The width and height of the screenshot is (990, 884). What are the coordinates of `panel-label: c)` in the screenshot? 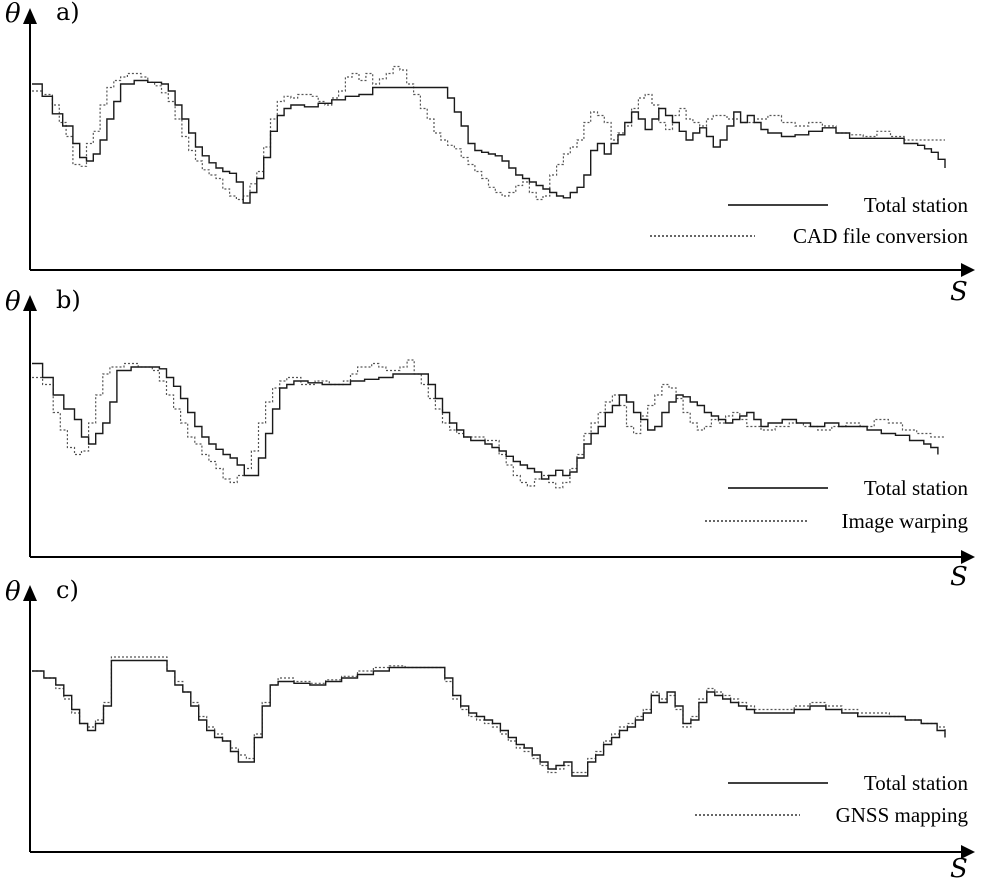 It's located at (67, 590).